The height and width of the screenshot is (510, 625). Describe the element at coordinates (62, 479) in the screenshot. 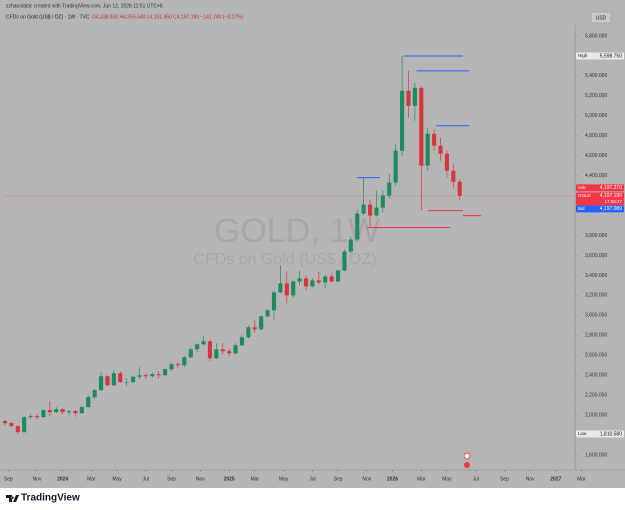

I see `x-tick-label: 2024` at that location.